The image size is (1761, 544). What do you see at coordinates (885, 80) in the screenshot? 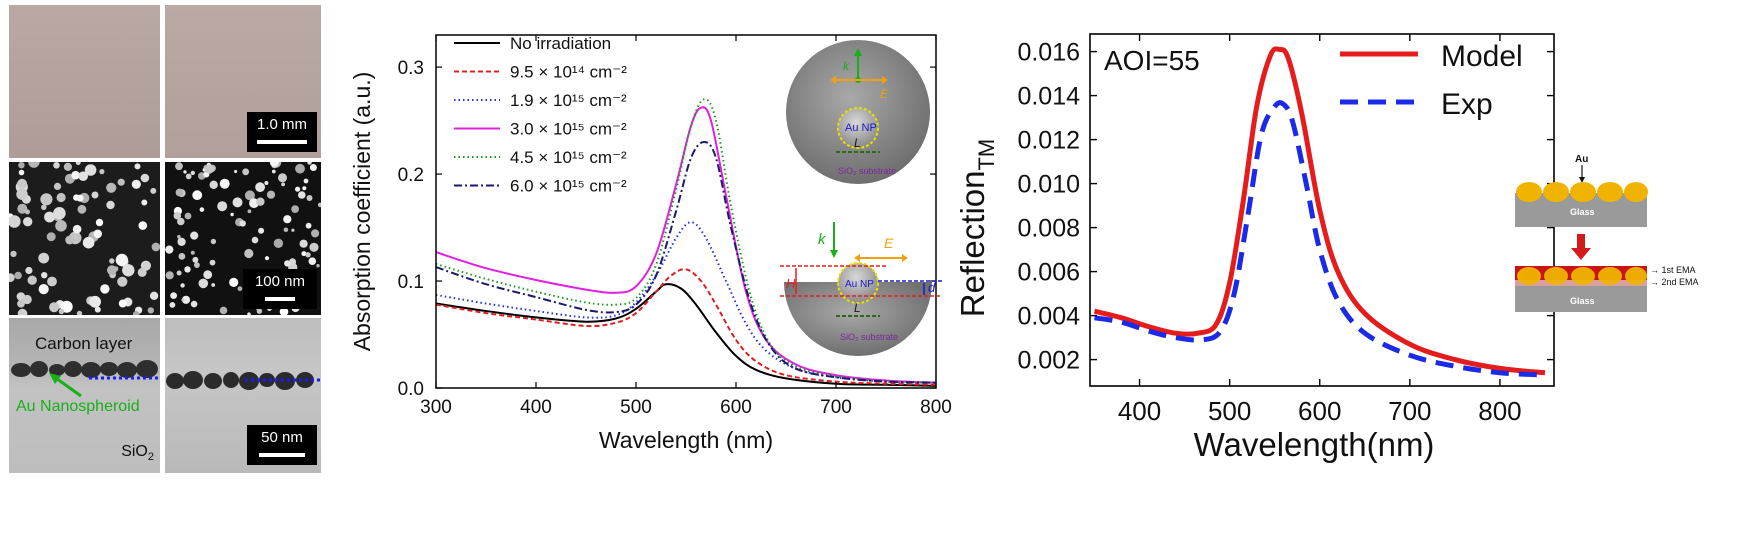
I see `e-arrowhead-right-icon` at bounding box center [885, 80].